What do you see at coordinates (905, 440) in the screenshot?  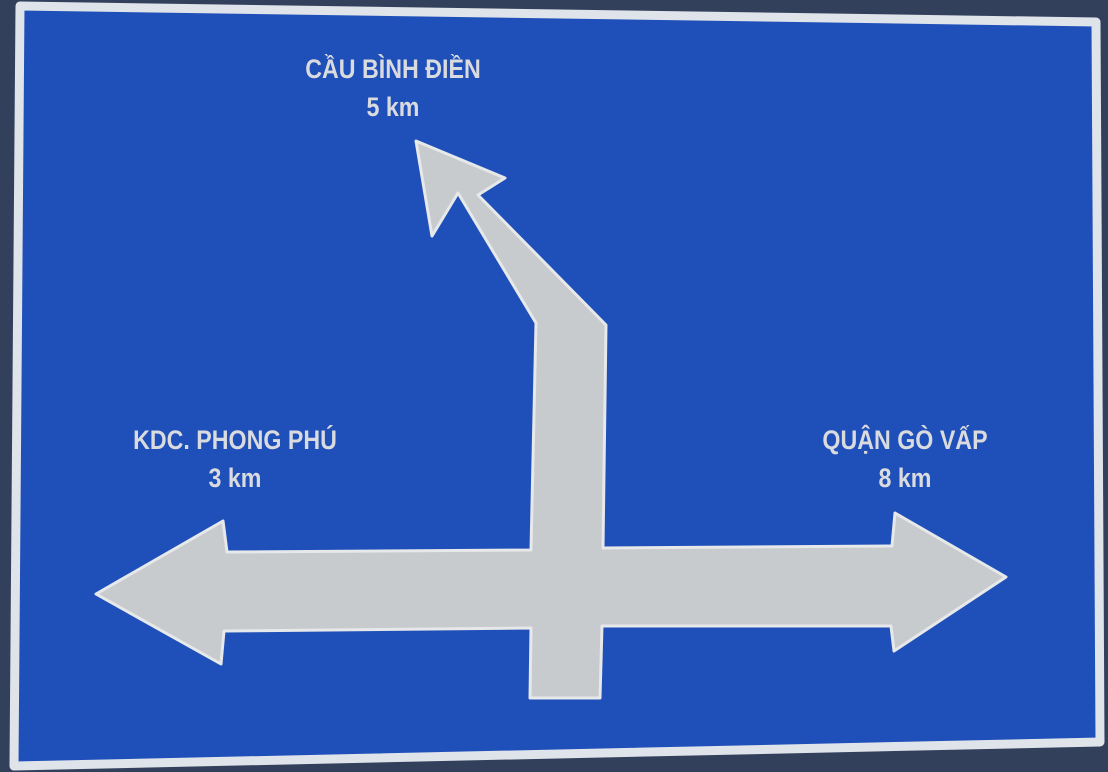 I see `destination-right-name: QUẬN GÒ VẤP` at bounding box center [905, 440].